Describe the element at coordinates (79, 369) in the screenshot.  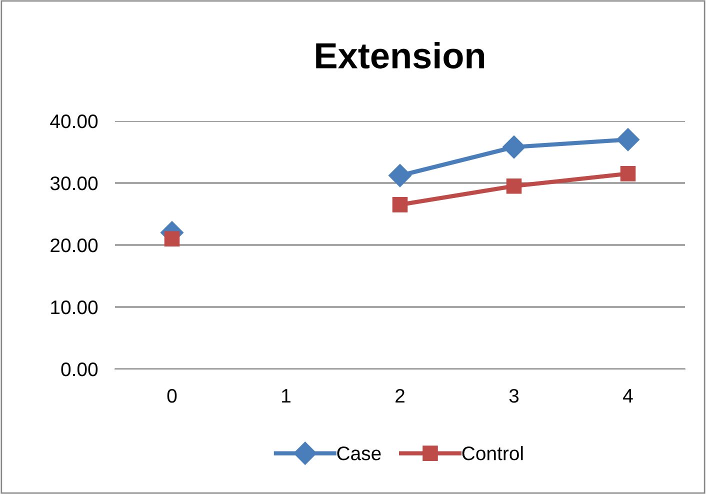
I see `y-tick-label: 0.00` at that location.